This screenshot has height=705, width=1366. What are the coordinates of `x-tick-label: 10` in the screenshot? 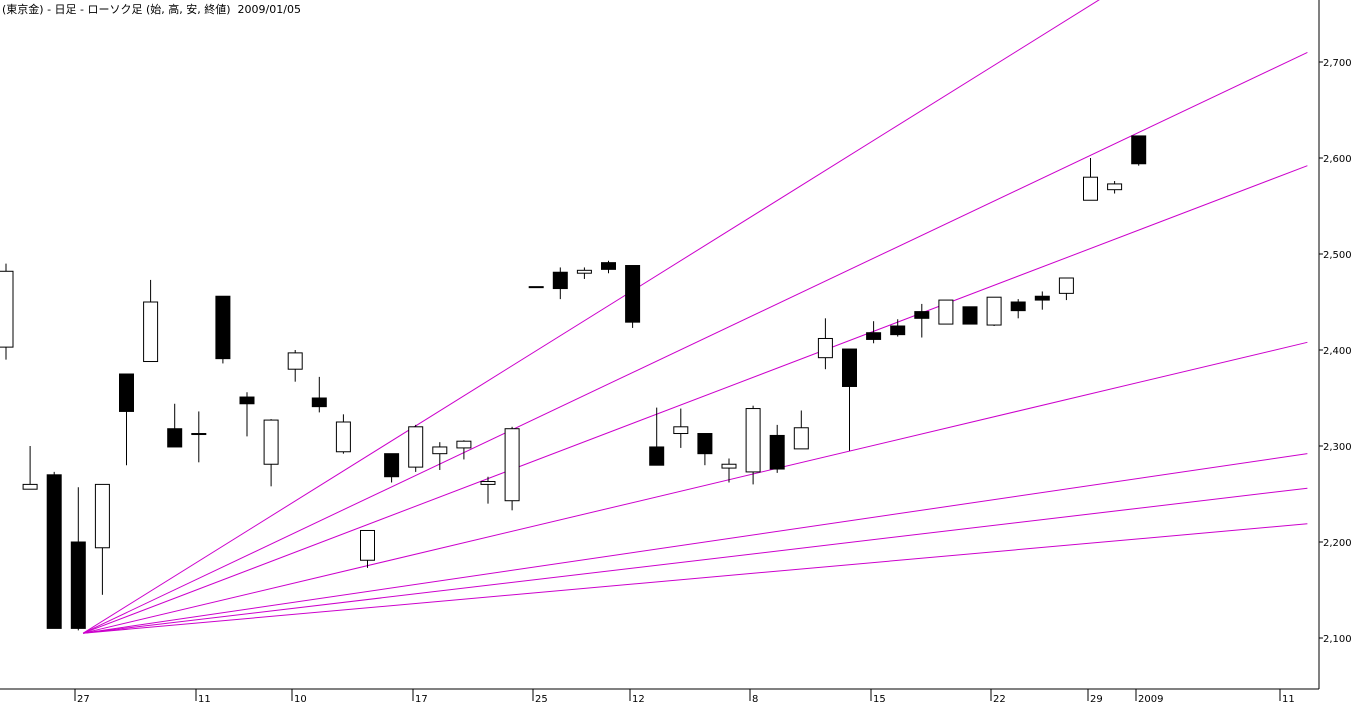 It's located at (300, 699).